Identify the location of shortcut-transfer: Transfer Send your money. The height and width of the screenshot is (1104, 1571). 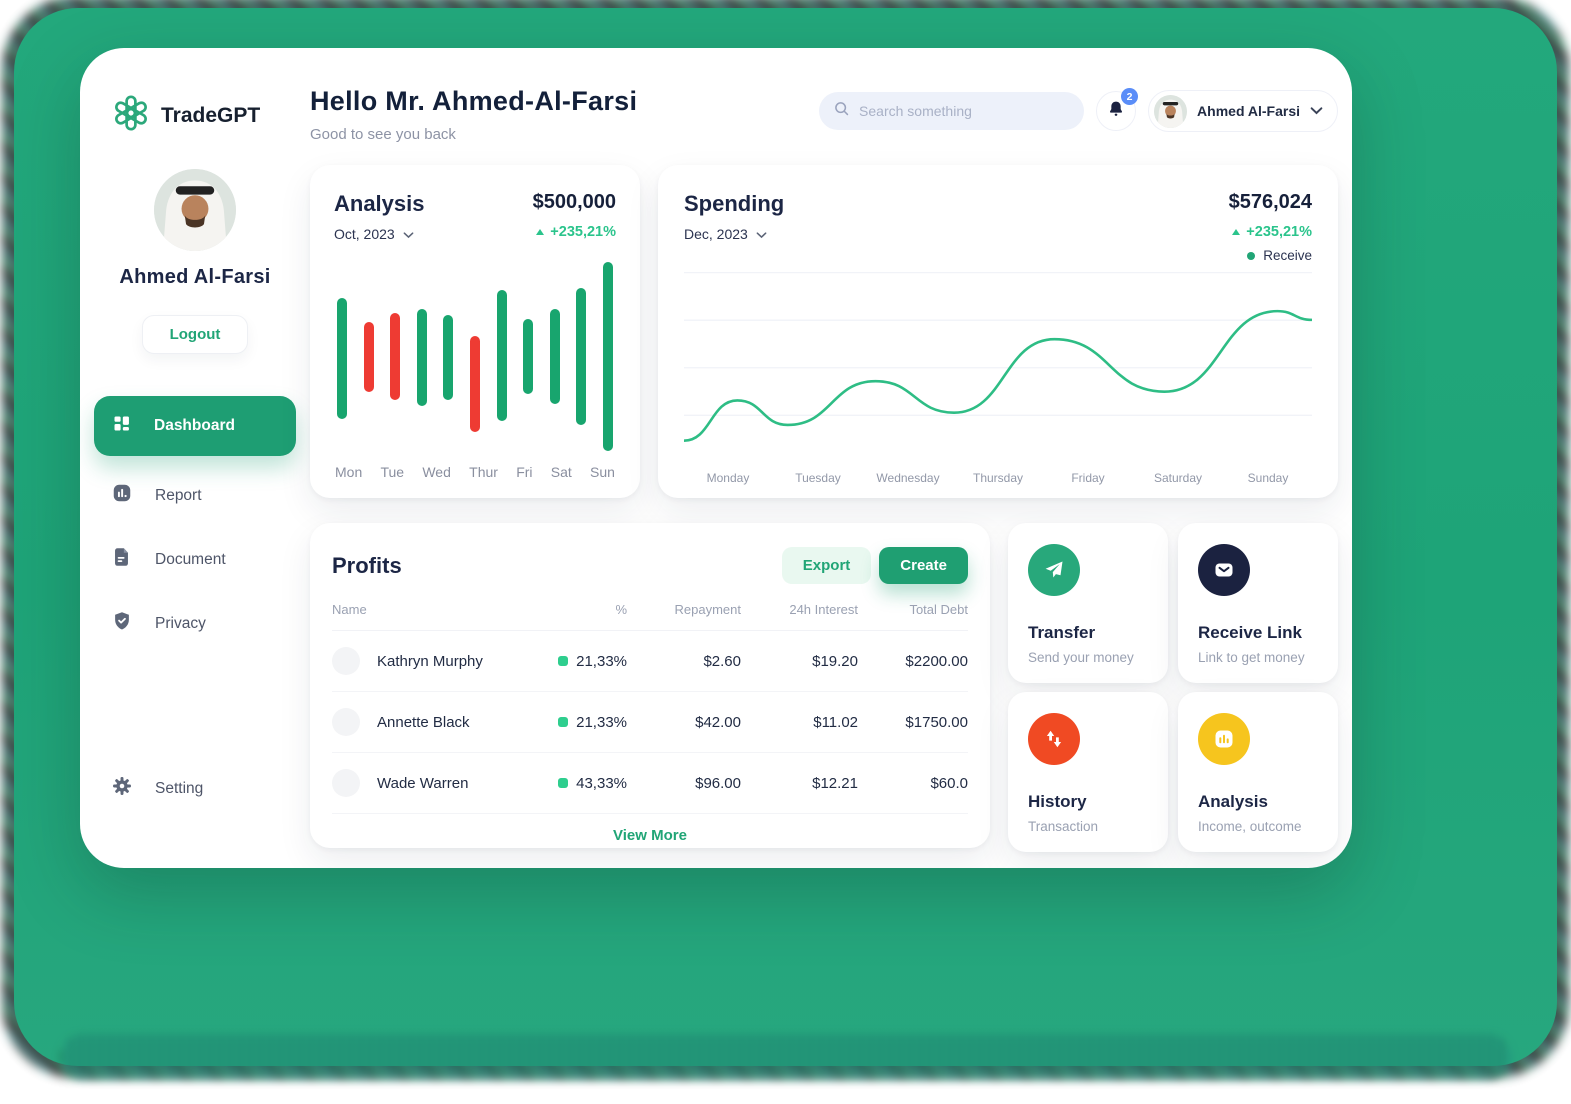
(1088, 603).